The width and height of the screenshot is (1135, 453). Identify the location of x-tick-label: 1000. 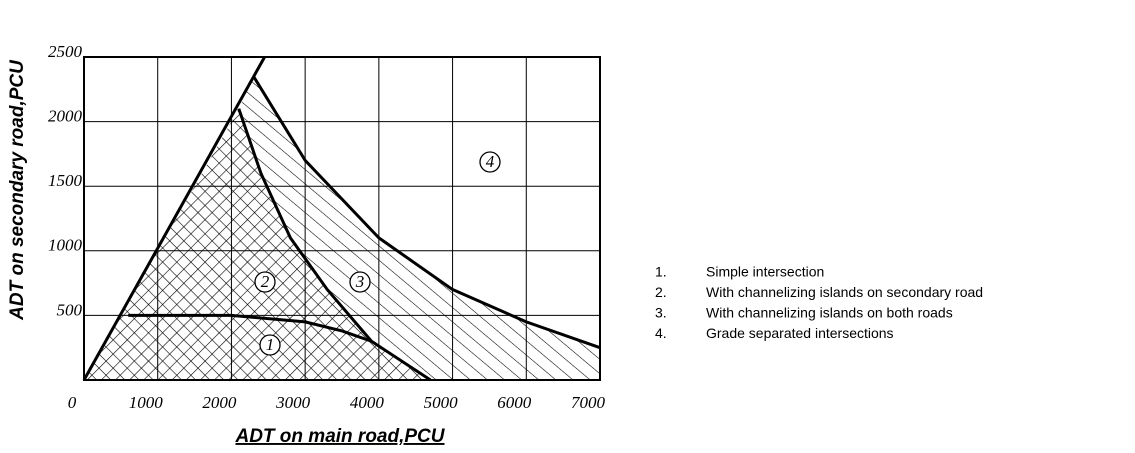
(146, 402).